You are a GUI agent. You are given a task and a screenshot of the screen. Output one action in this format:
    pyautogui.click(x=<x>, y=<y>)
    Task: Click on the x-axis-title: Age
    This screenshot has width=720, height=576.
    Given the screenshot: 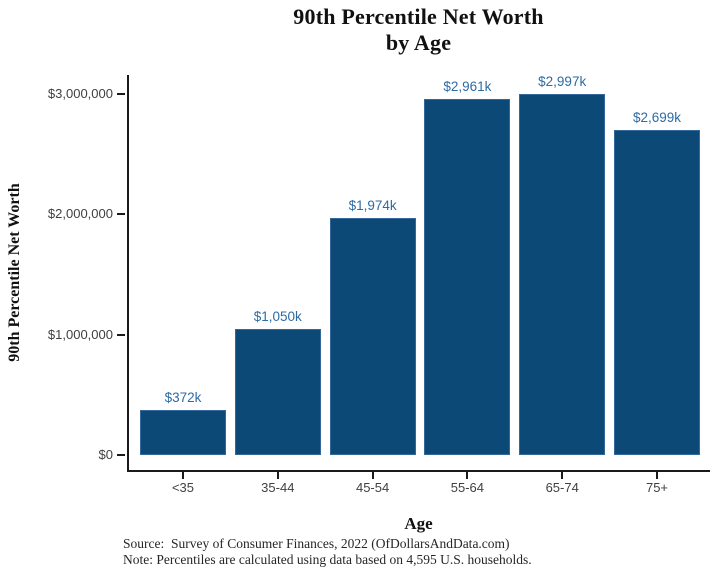 What is the action you would take?
    pyautogui.click(x=418, y=523)
    